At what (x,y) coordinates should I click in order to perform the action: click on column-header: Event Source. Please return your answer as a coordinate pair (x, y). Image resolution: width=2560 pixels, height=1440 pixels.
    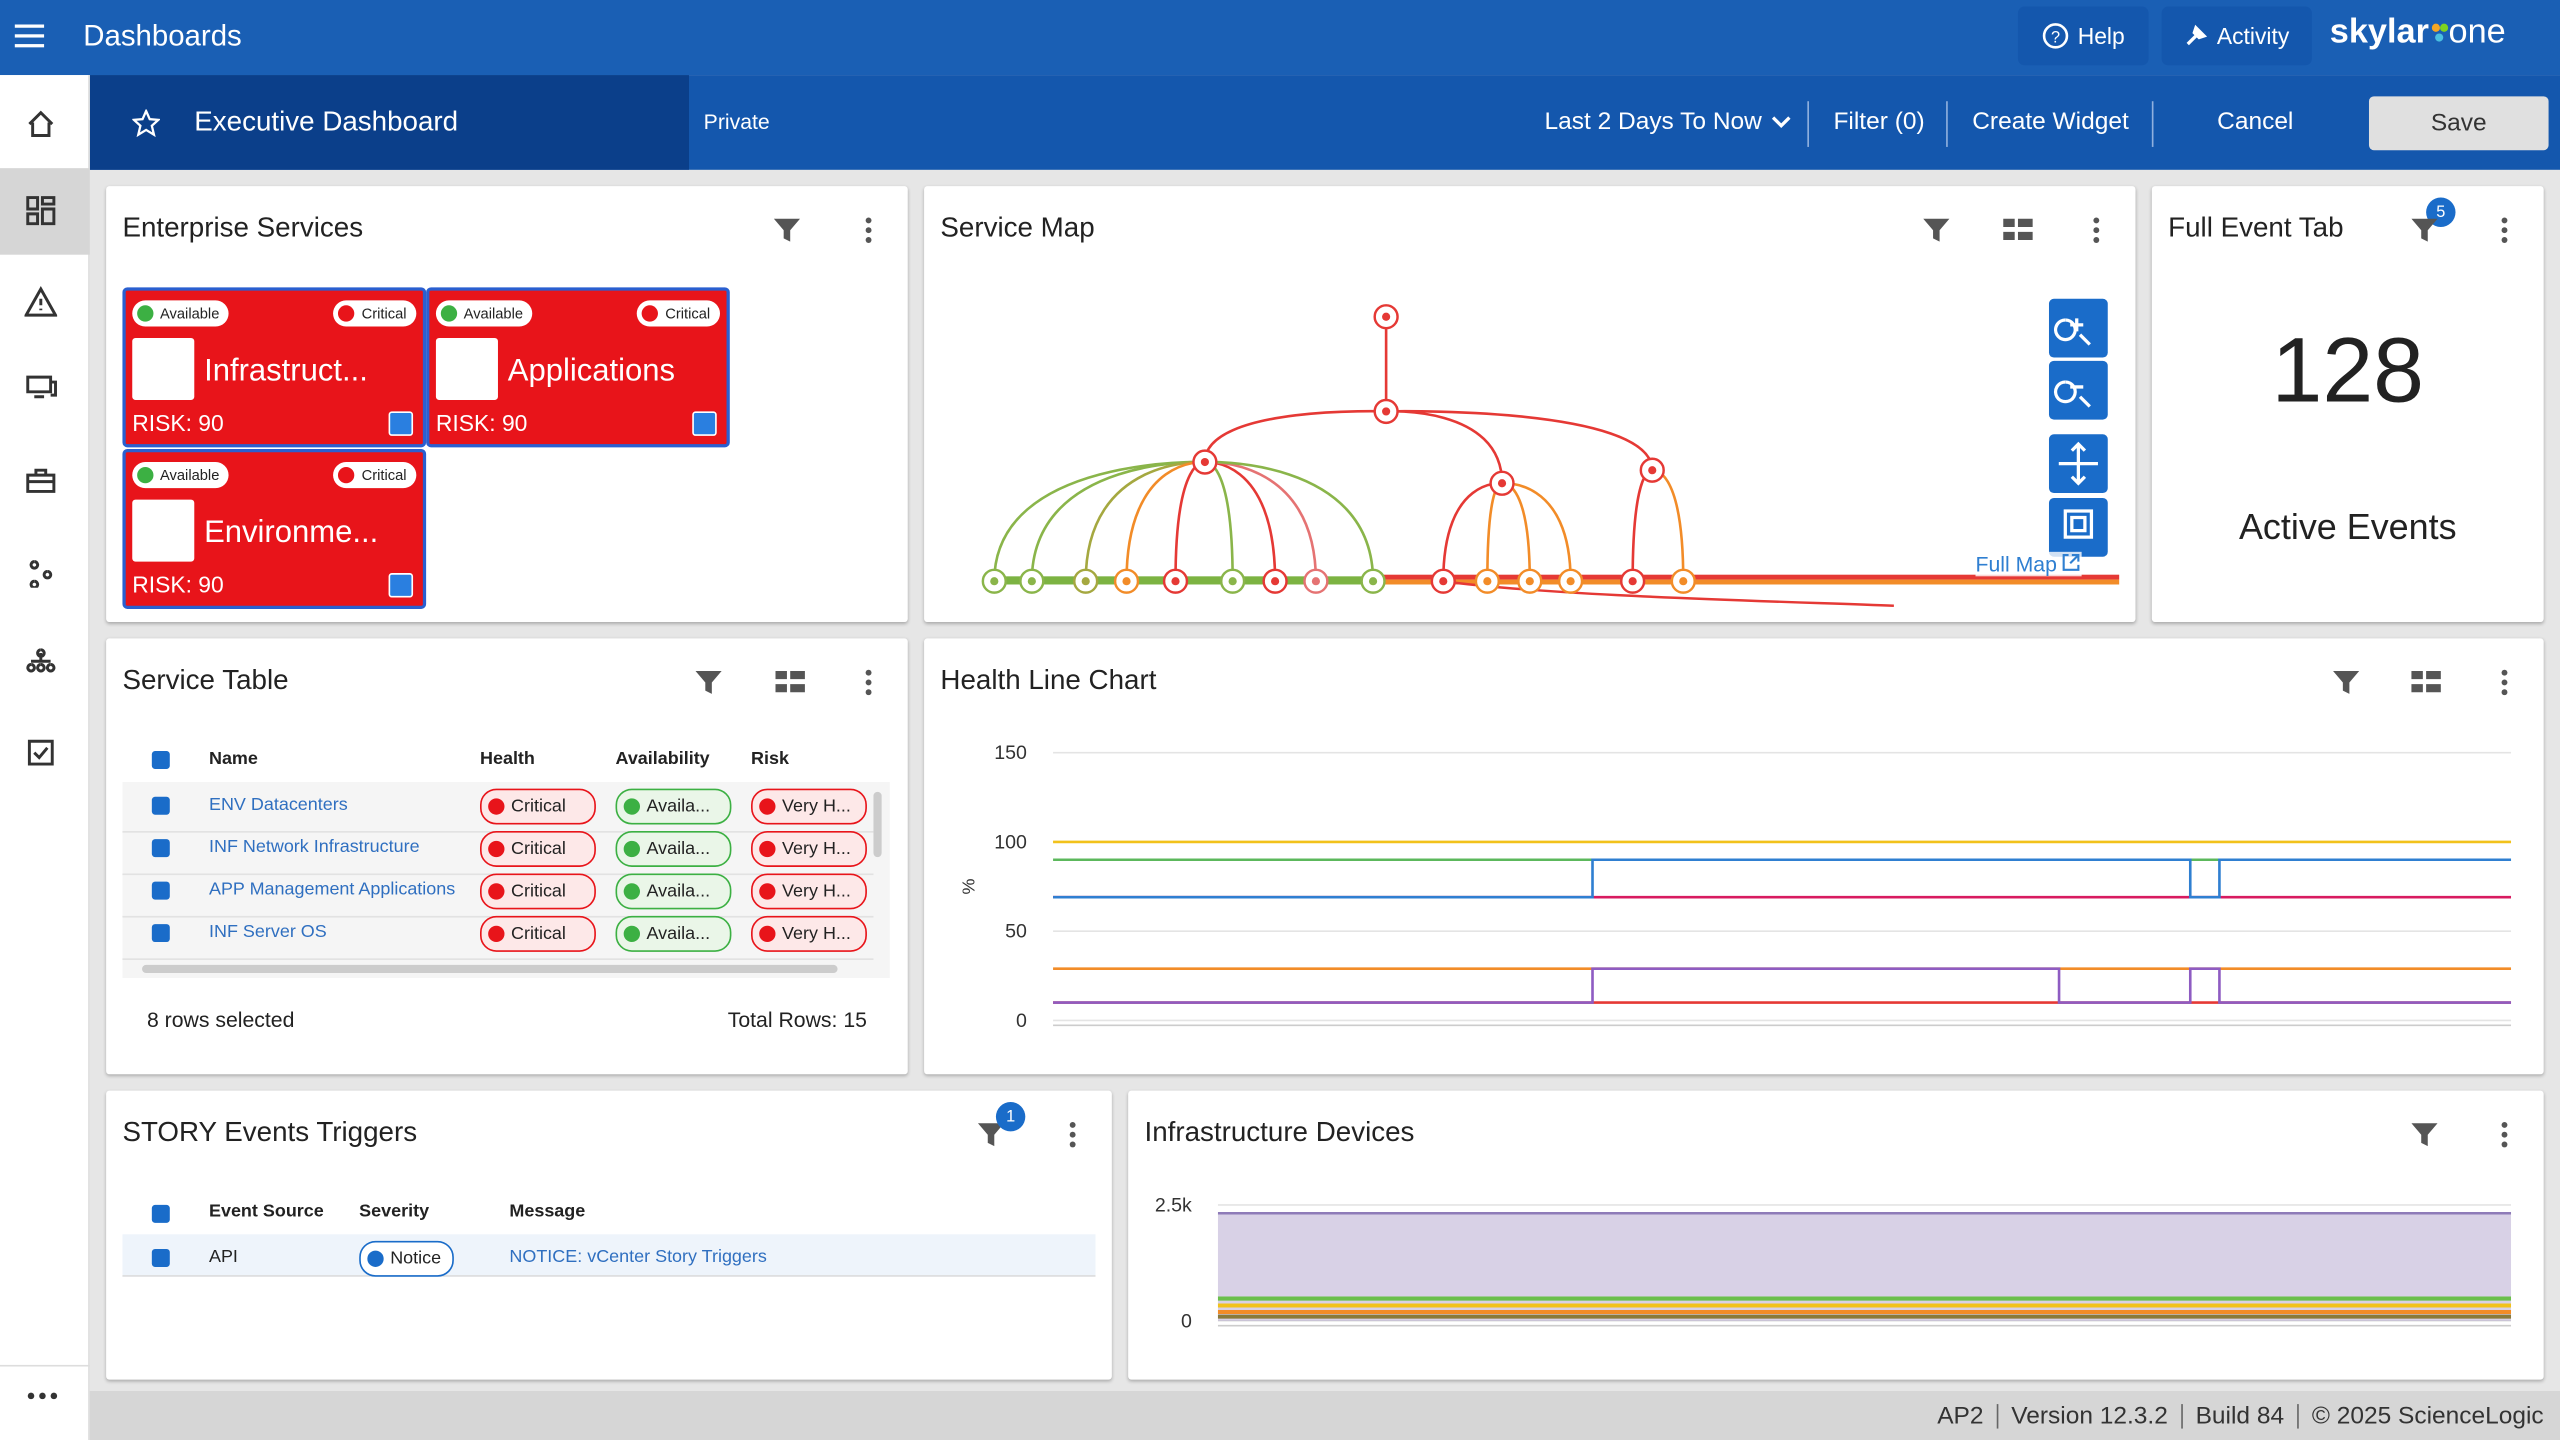
    Looking at the image, I should click on (266, 1212).